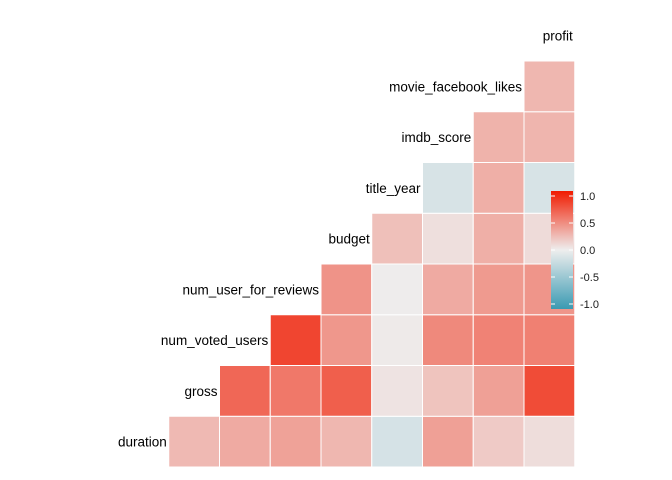  What do you see at coordinates (549, 391) in the screenshot?
I see `heatmap-cell-profit-gross` at bounding box center [549, 391].